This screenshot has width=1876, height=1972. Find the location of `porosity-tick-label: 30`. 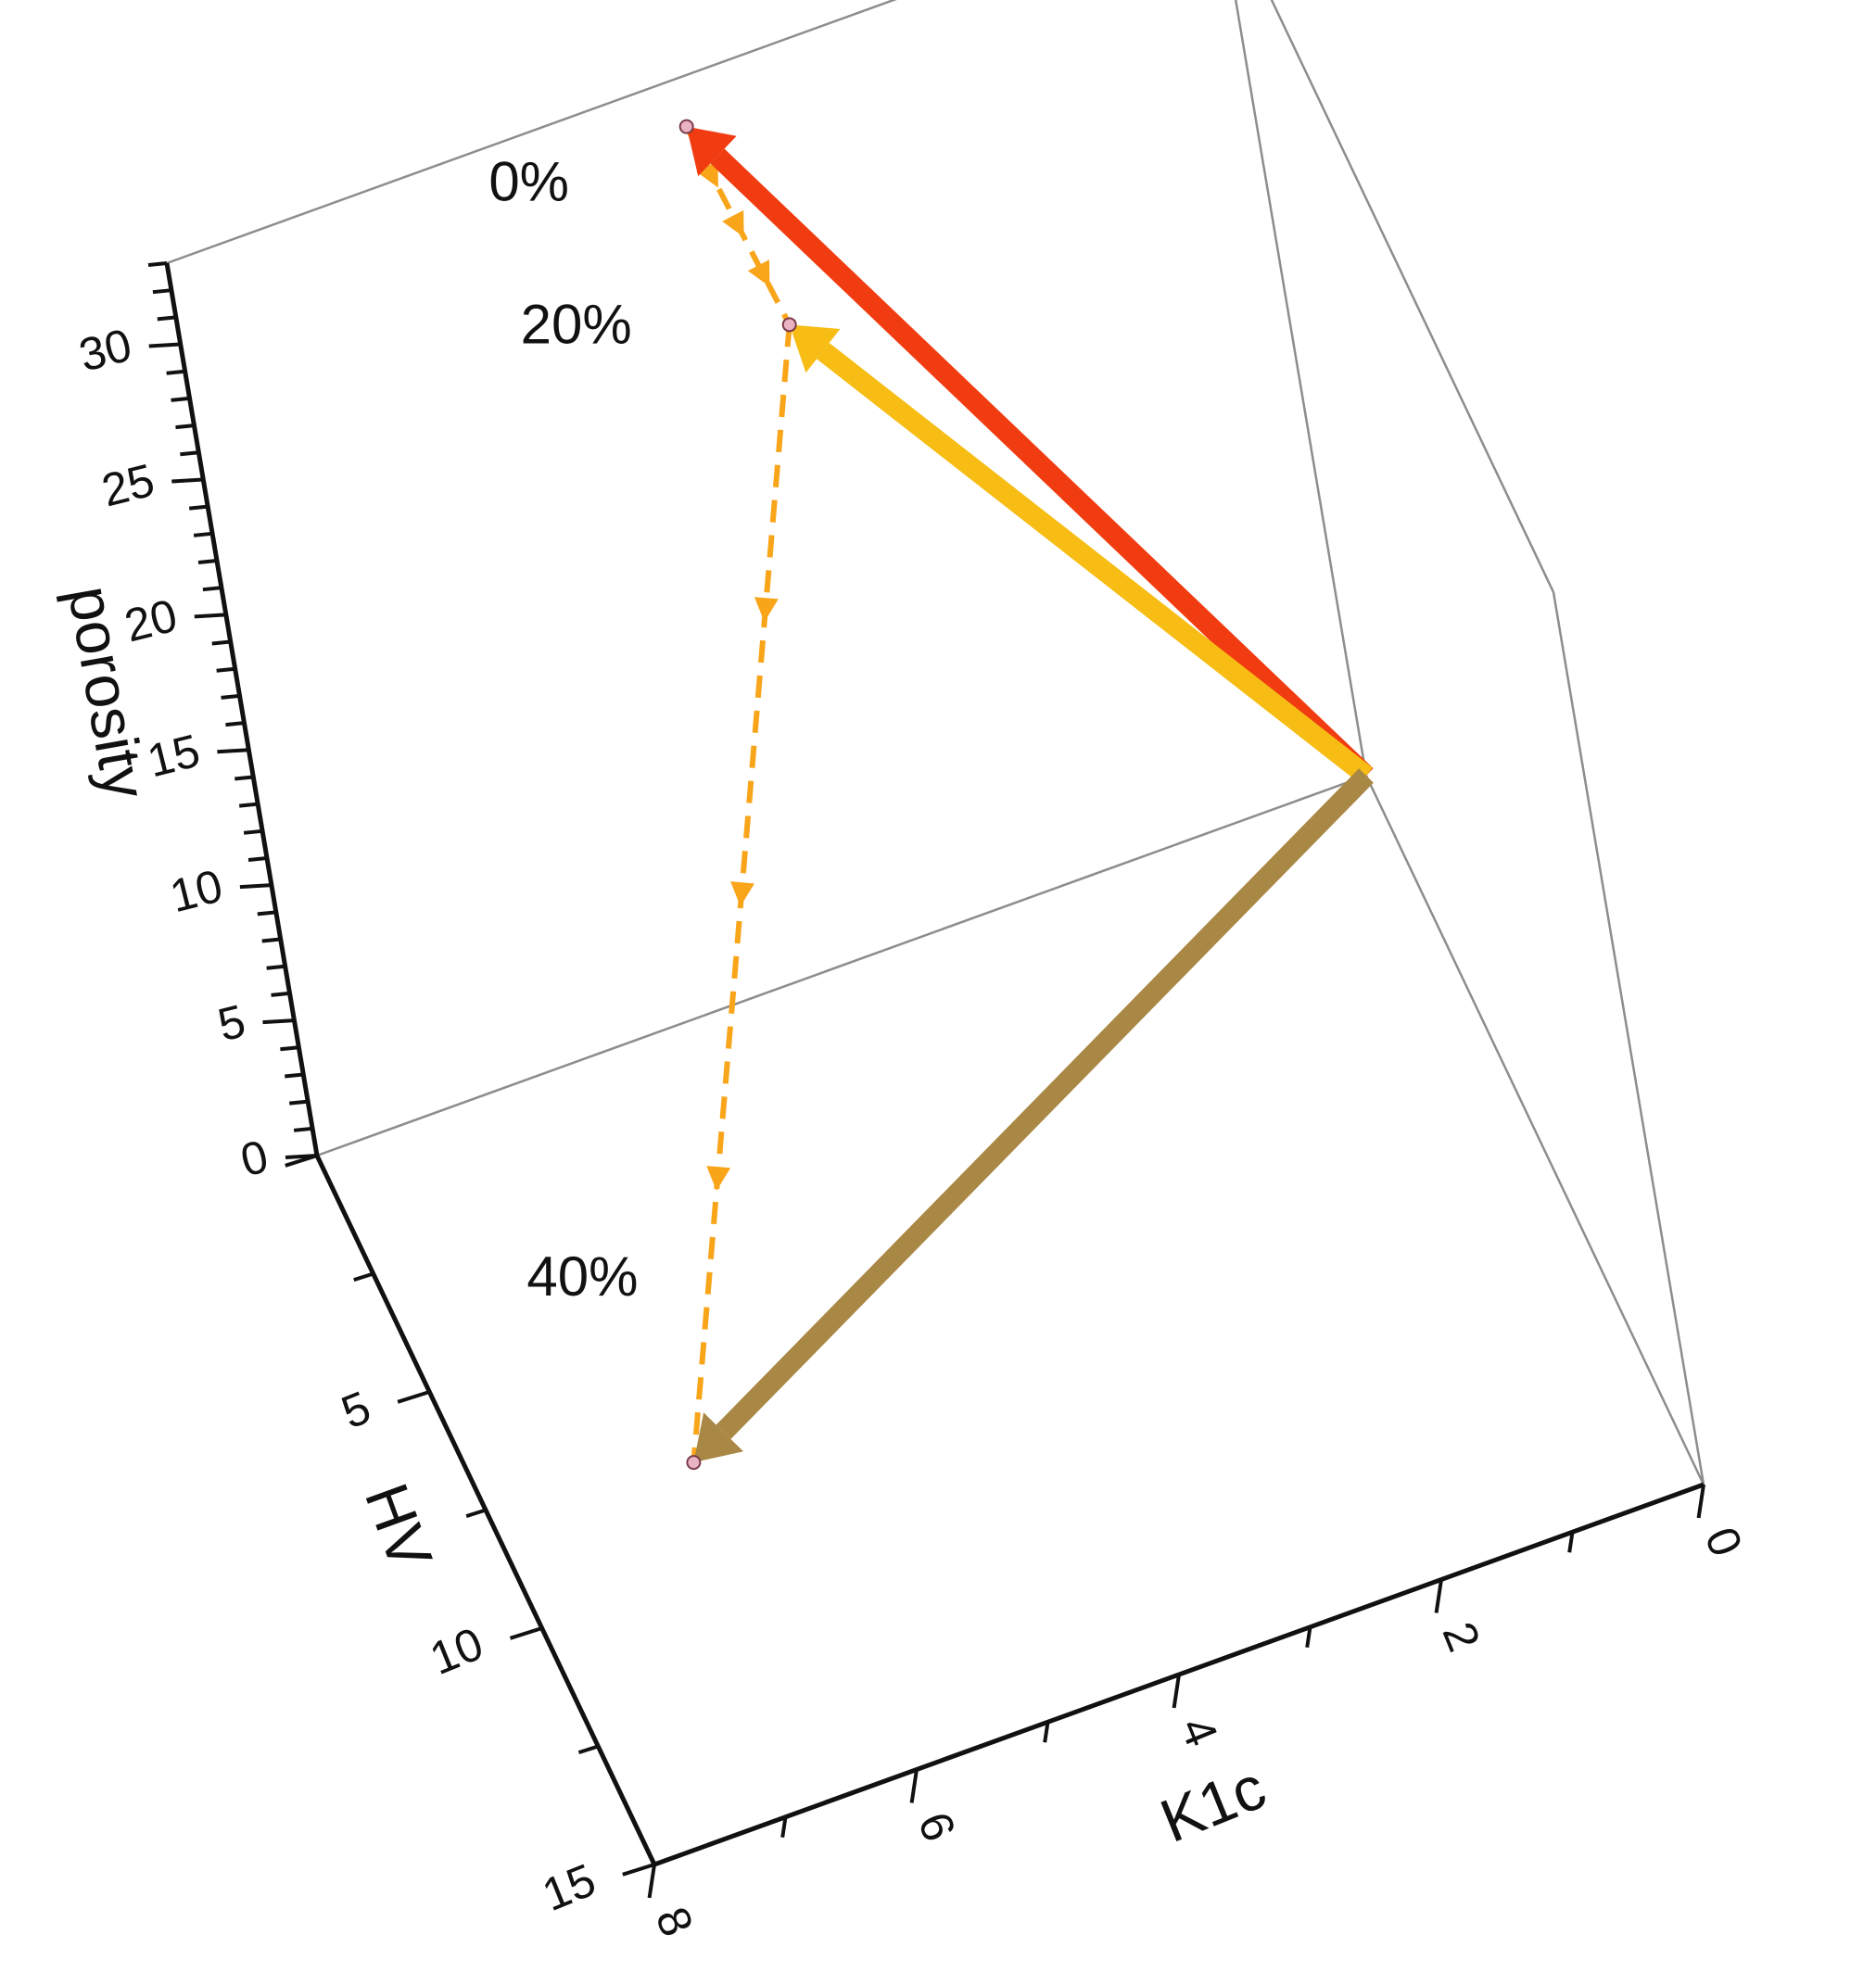

porosity-tick-label: 30 is located at coordinates (106, 350).